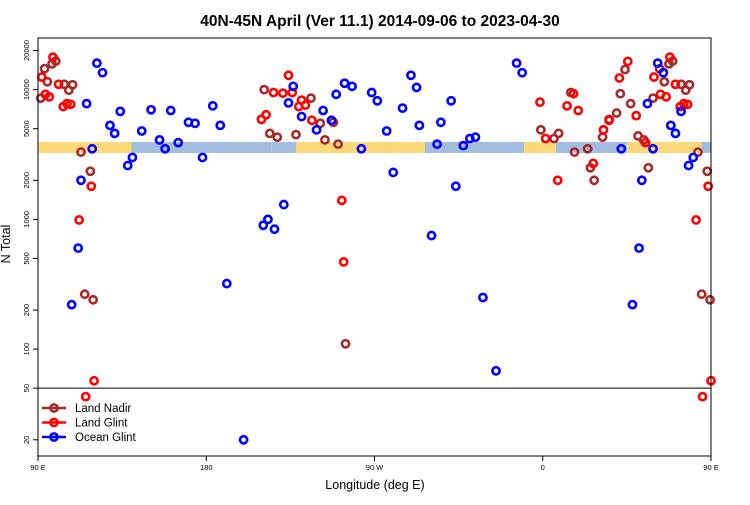  Describe the element at coordinates (26, 128) in the screenshot. I see `y-tick-label: 5000` at that location.